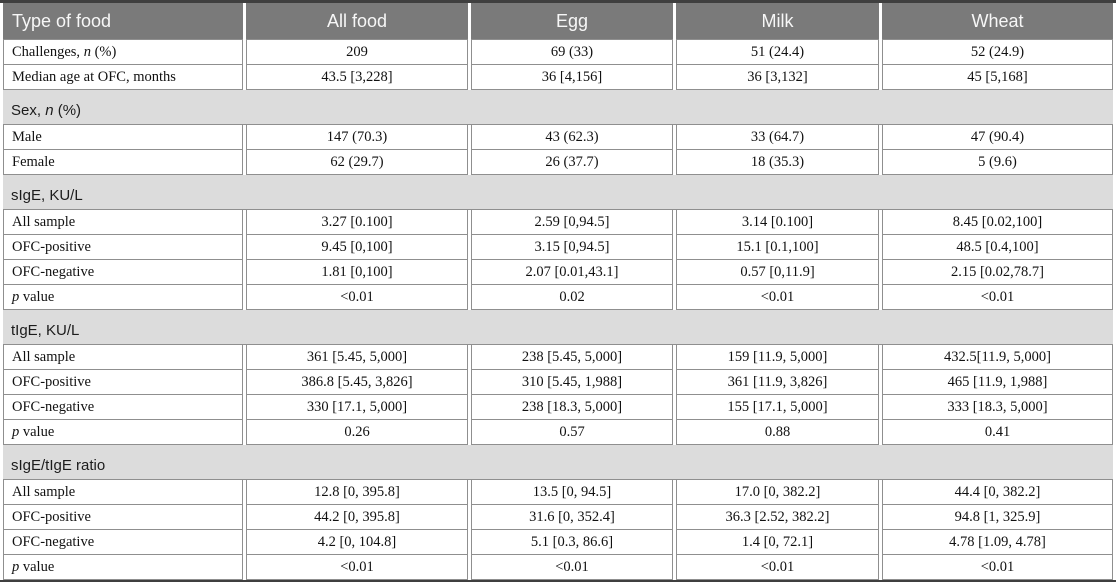  Describe the element at coordinates (45, 330) in the screenshot. I see `section-label-text: tIgE, KU/L` at that location.